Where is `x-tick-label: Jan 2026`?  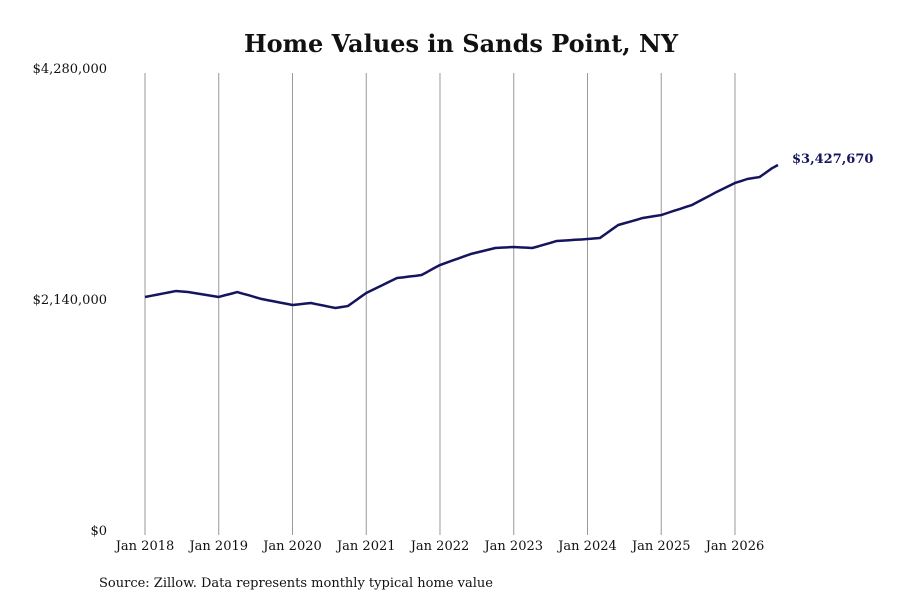 x-tick-label: Jan 2026 is located at coordinates (734, 546).